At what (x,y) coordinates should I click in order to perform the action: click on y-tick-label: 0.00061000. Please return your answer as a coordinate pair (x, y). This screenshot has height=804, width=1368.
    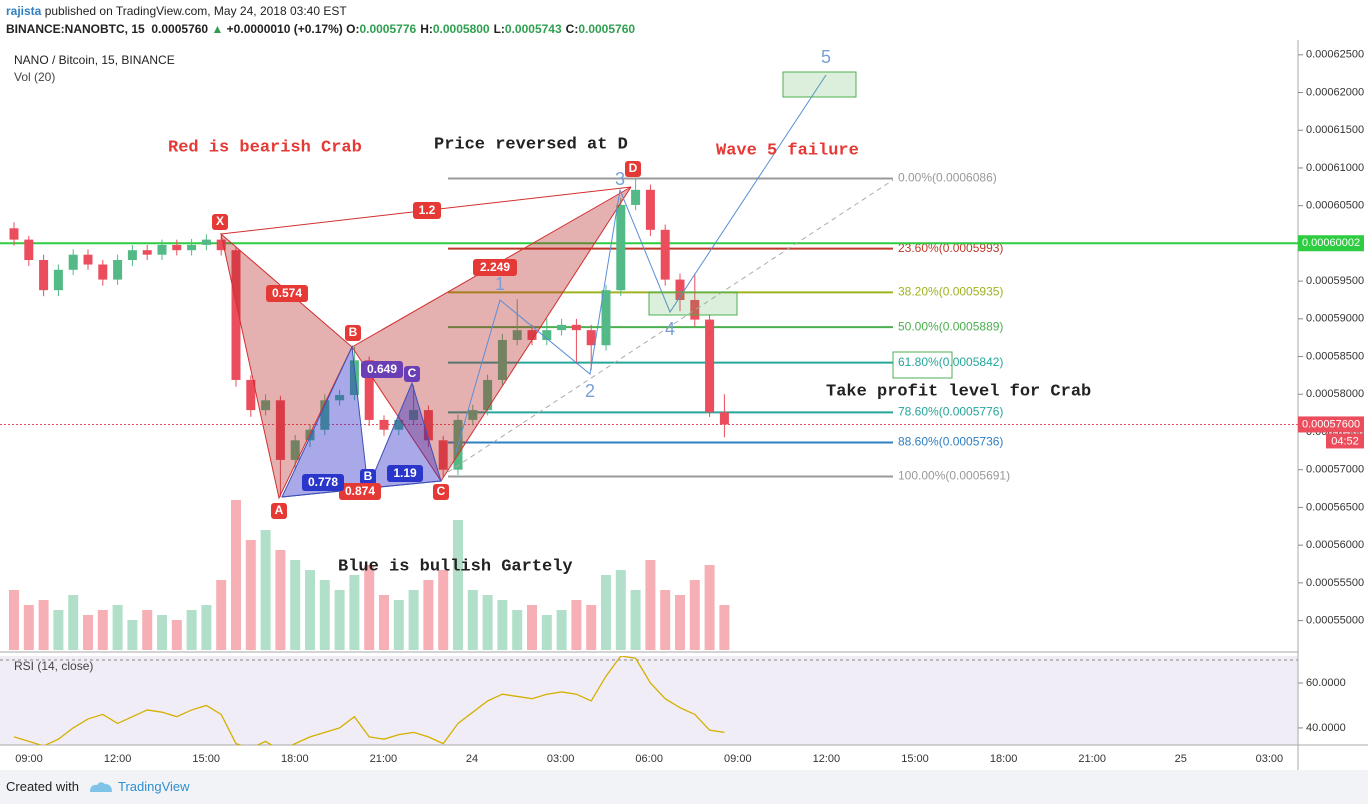
    Looking at the image, I should click on (1335, 168).